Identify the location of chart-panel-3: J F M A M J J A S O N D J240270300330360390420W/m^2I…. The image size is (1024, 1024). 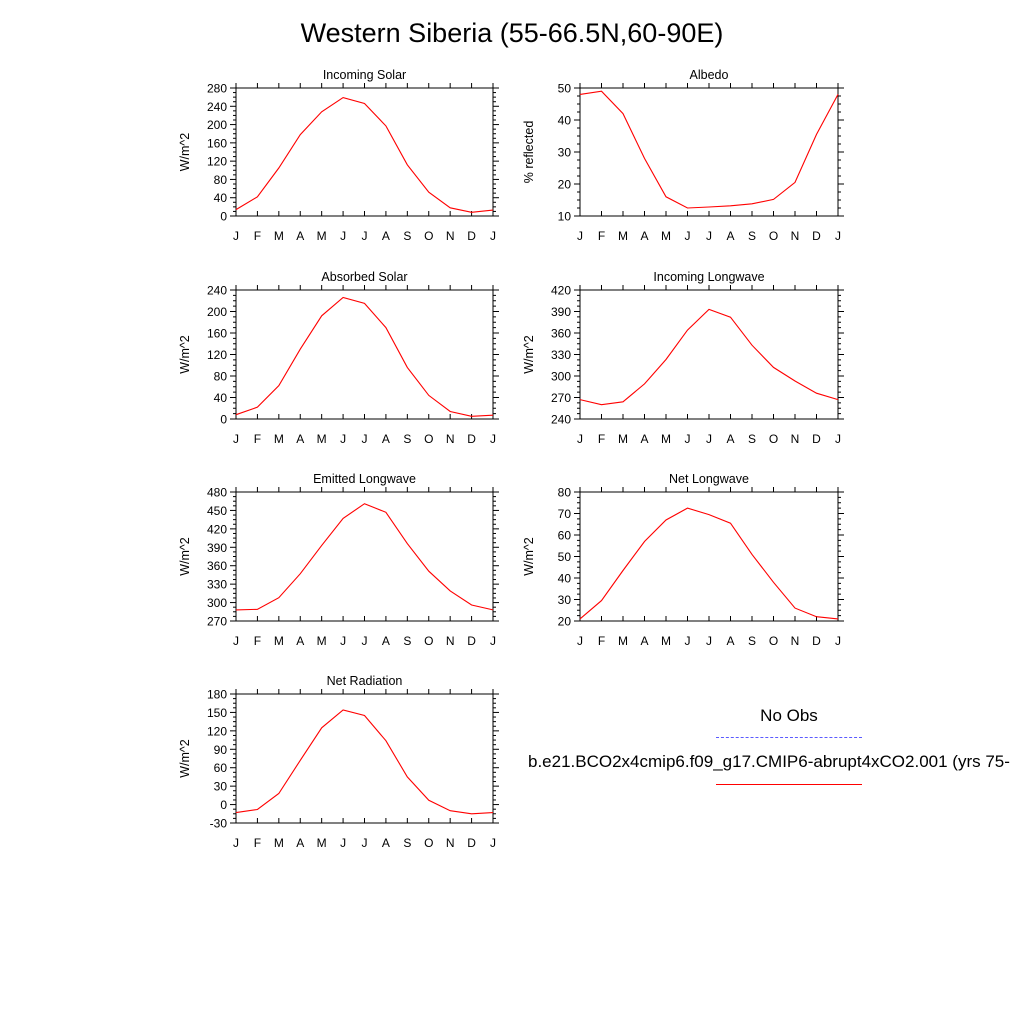
(683, 358).